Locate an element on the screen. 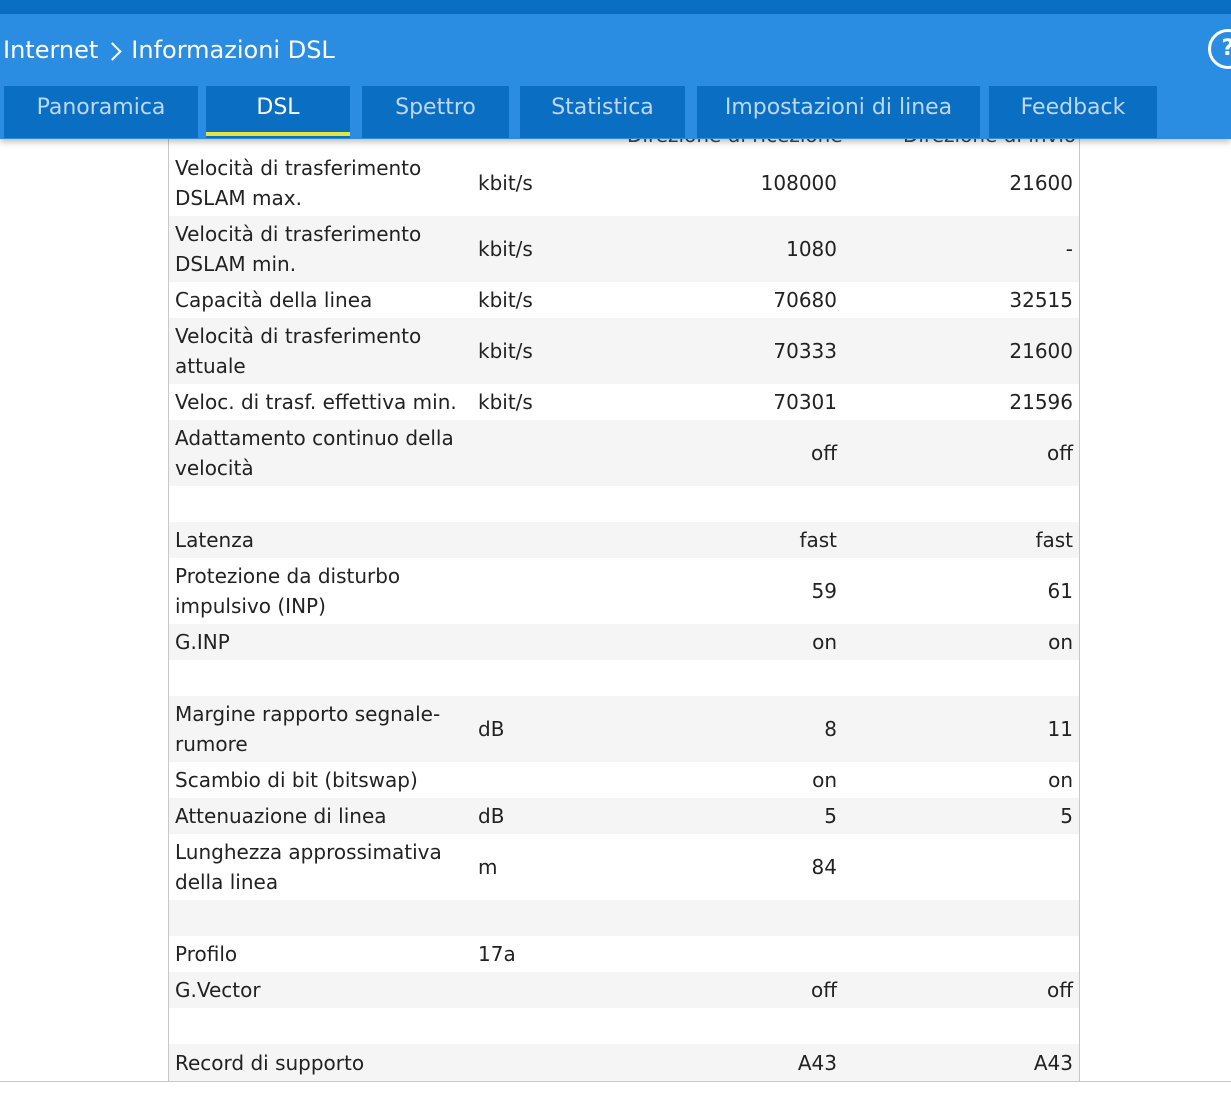  column-header-down: Direzione di ricezione is located at coordinates (735, 143).